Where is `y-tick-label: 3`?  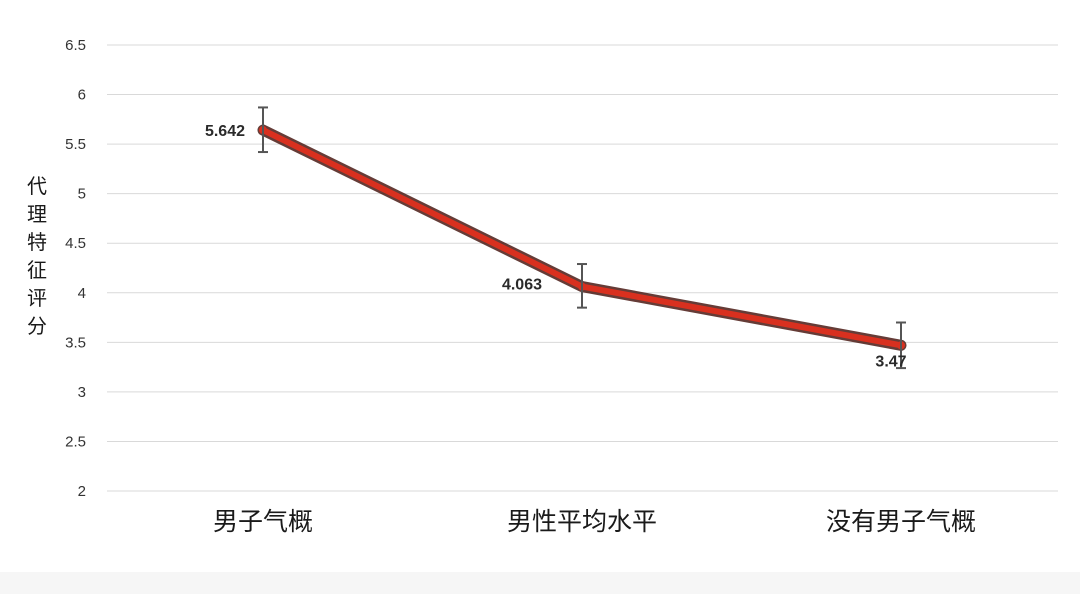 y-tick-label: 3 is located at coordinates (82, 392).